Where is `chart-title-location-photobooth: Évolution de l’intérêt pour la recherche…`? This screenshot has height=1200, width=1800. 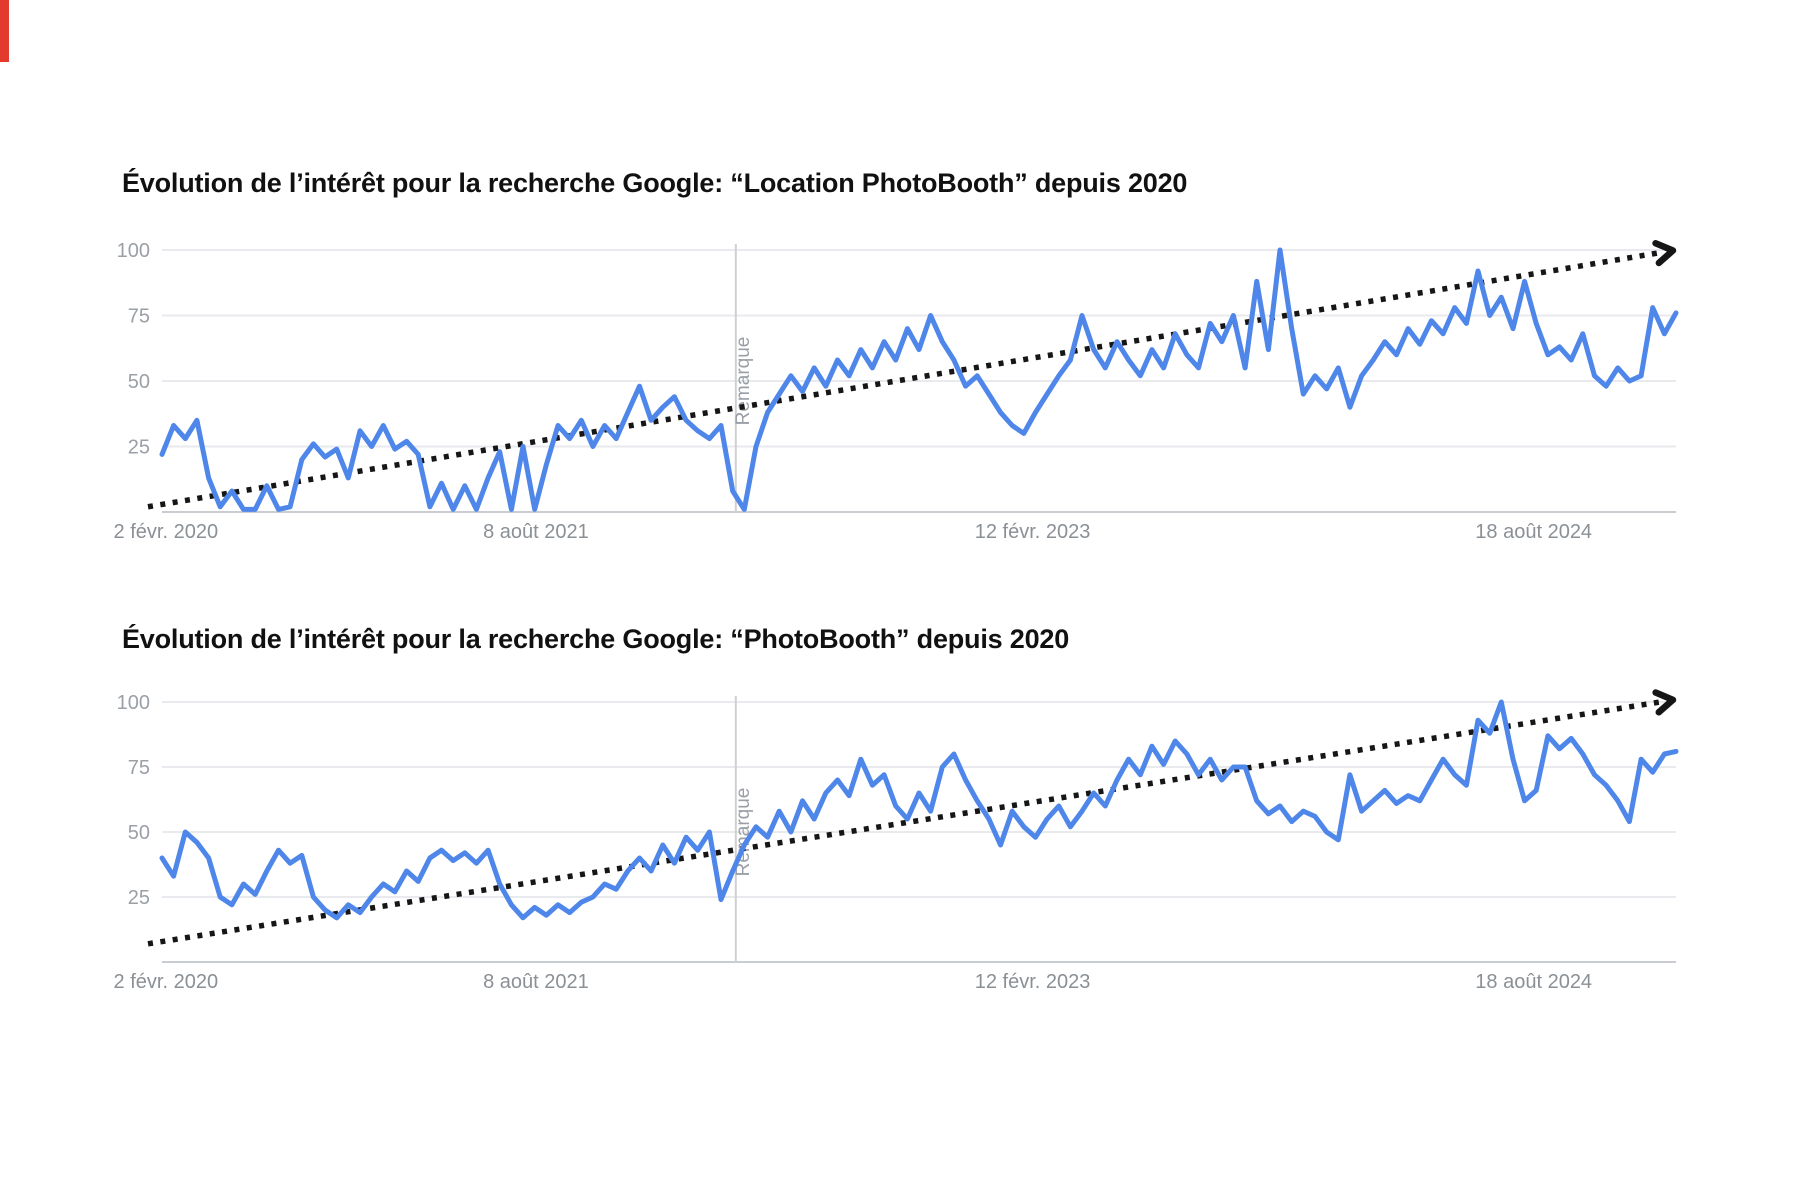
chart-title-location-photobooth: Évolution de l’intérêt pour la recherche… is located at coordinates (655, 183).